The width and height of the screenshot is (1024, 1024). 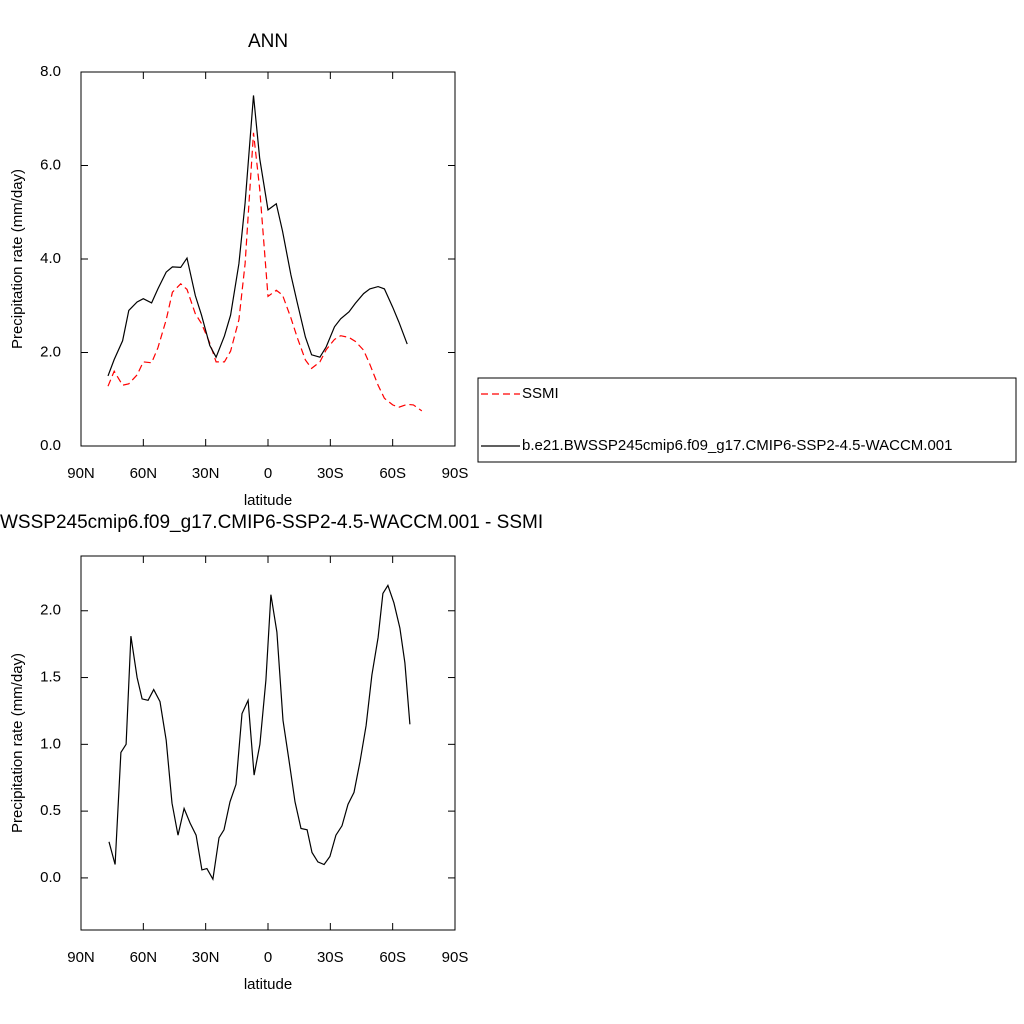 I want to click on chart-title: ANN, so click(x=268, y=41).